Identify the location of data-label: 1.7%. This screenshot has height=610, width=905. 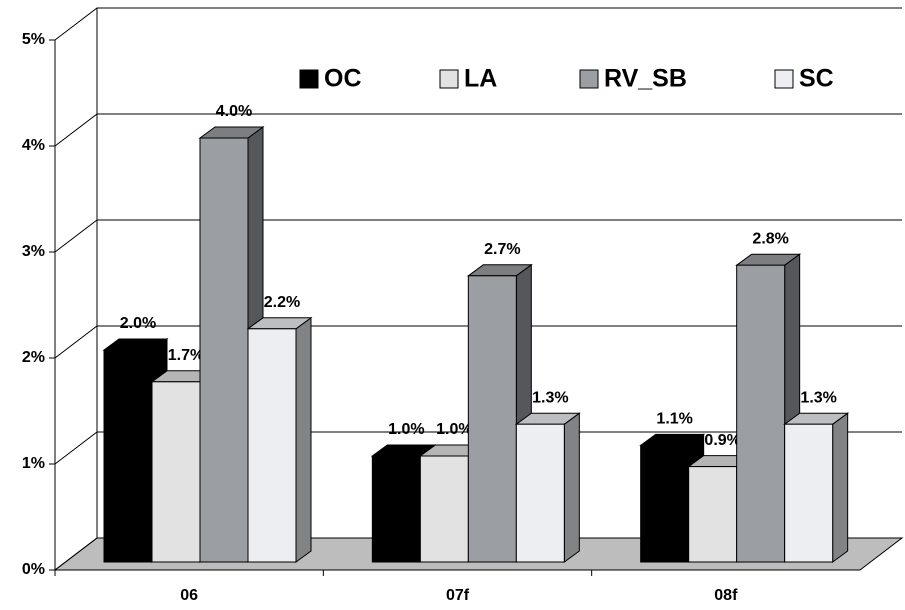
(186, 355).